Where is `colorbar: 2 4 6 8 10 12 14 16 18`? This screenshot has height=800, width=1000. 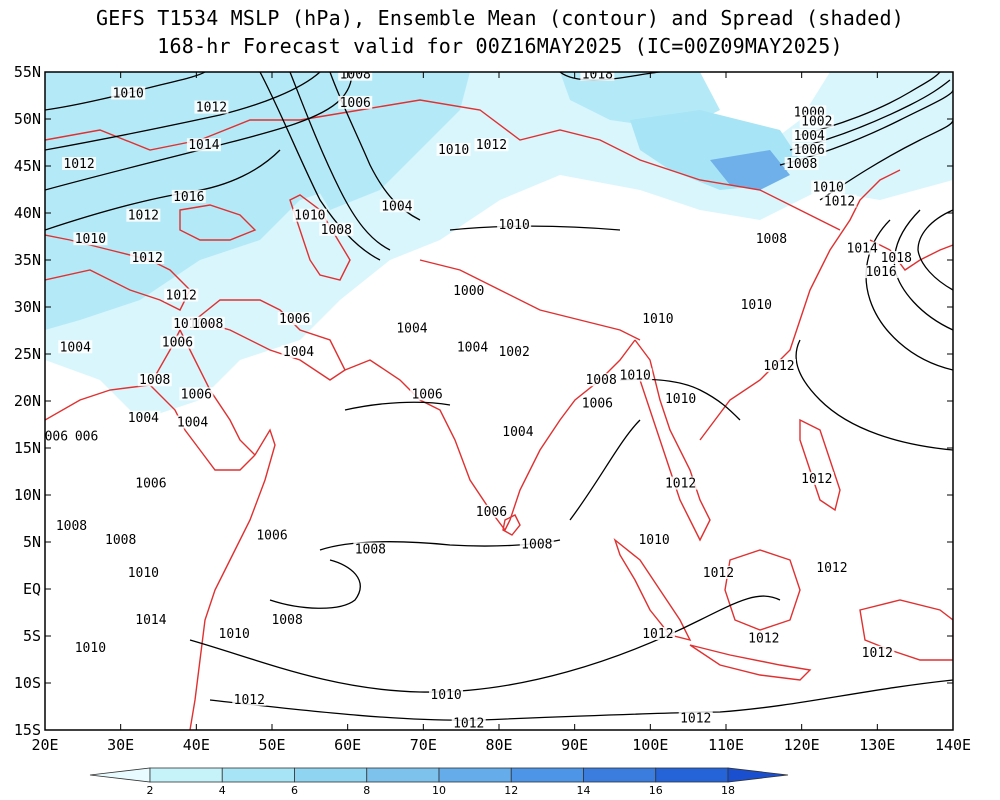 colorbar: 2 4 6 8 10 12 14 16 18 is located at coordinates (439, 782).